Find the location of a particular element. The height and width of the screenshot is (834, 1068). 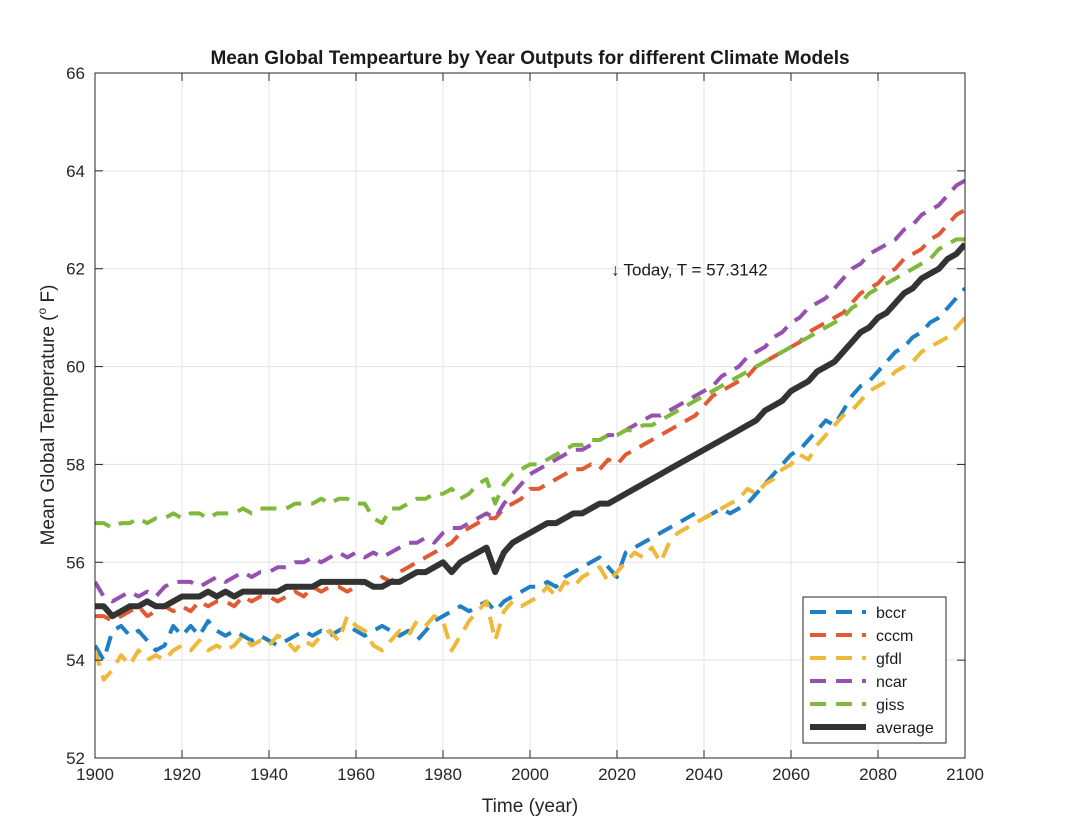

x-axis-label: Time (year) is located at coordinates (530, 806).